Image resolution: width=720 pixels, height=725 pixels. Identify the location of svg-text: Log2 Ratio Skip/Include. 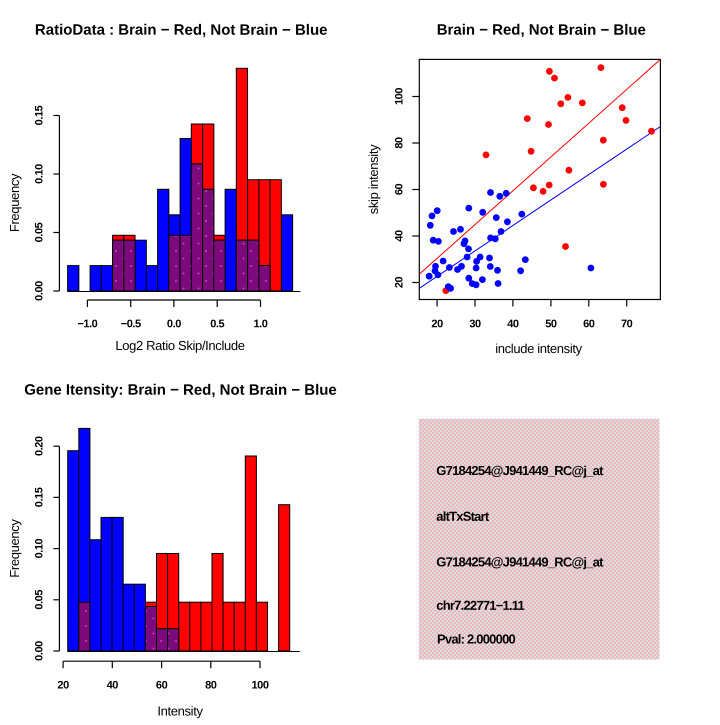
(179, 345).